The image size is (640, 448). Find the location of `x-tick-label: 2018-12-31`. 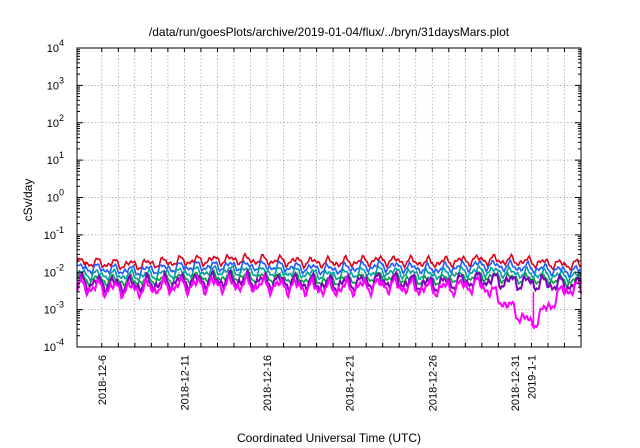

x-tick-label: 2018-12-31 is located at coordinates (516, 383).